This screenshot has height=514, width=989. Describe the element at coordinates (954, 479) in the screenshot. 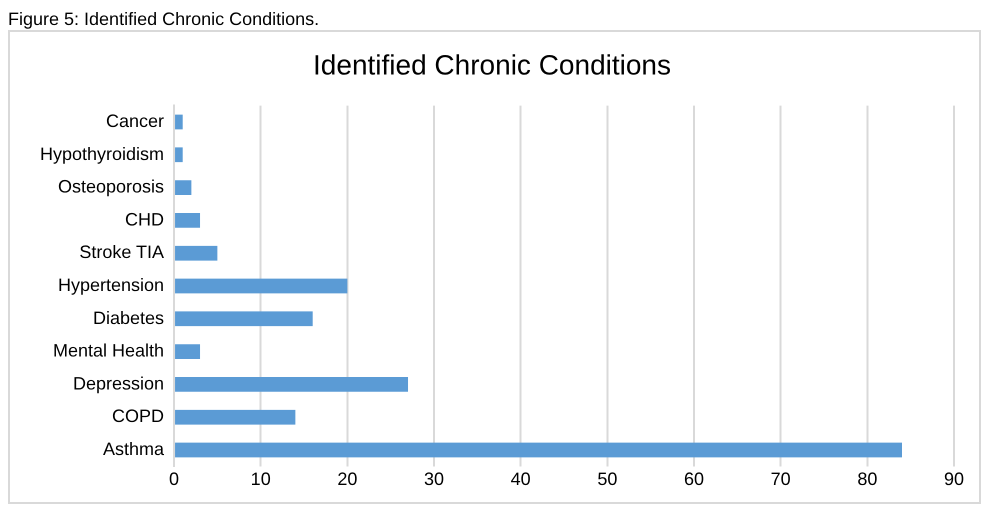

I see `x-tick-label: 90` at that location.